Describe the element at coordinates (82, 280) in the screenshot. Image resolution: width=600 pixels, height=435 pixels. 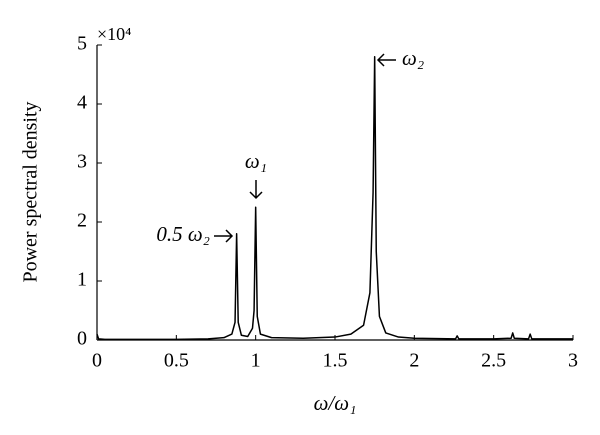
I see `y-tick-label: 1` at that location.